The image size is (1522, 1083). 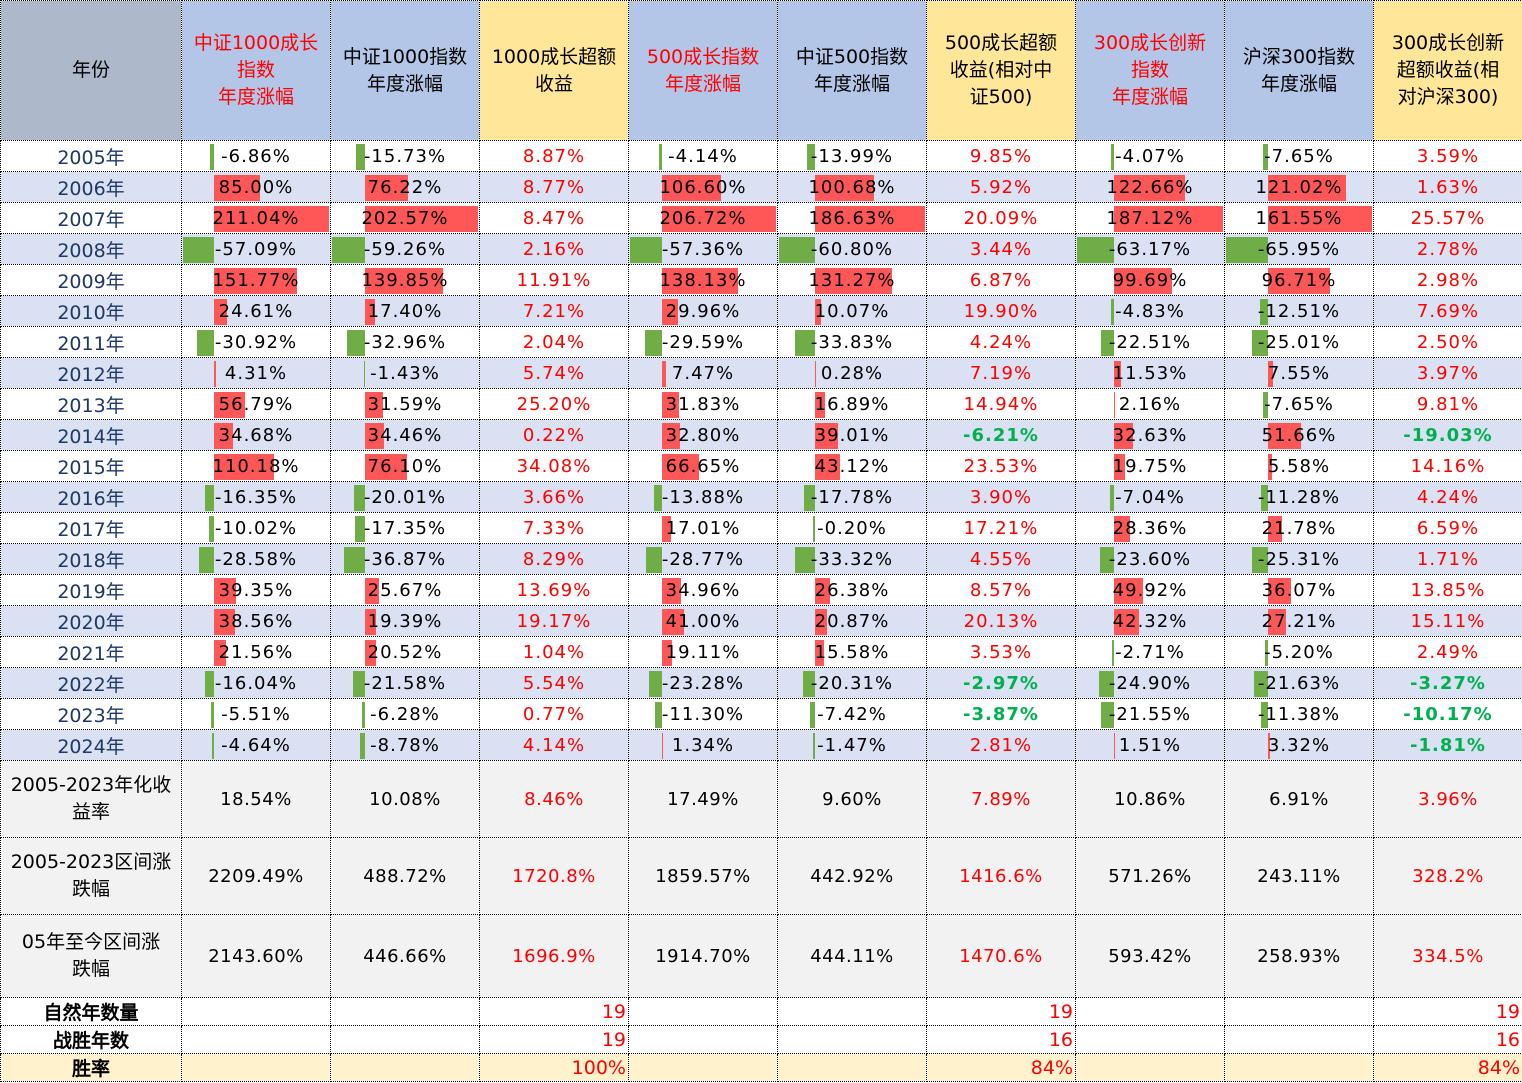 What do you see at coordinates (1001, 404) in the screenshot?
I see `value-cell: 14.94%` at bounding box center [1001, 404].